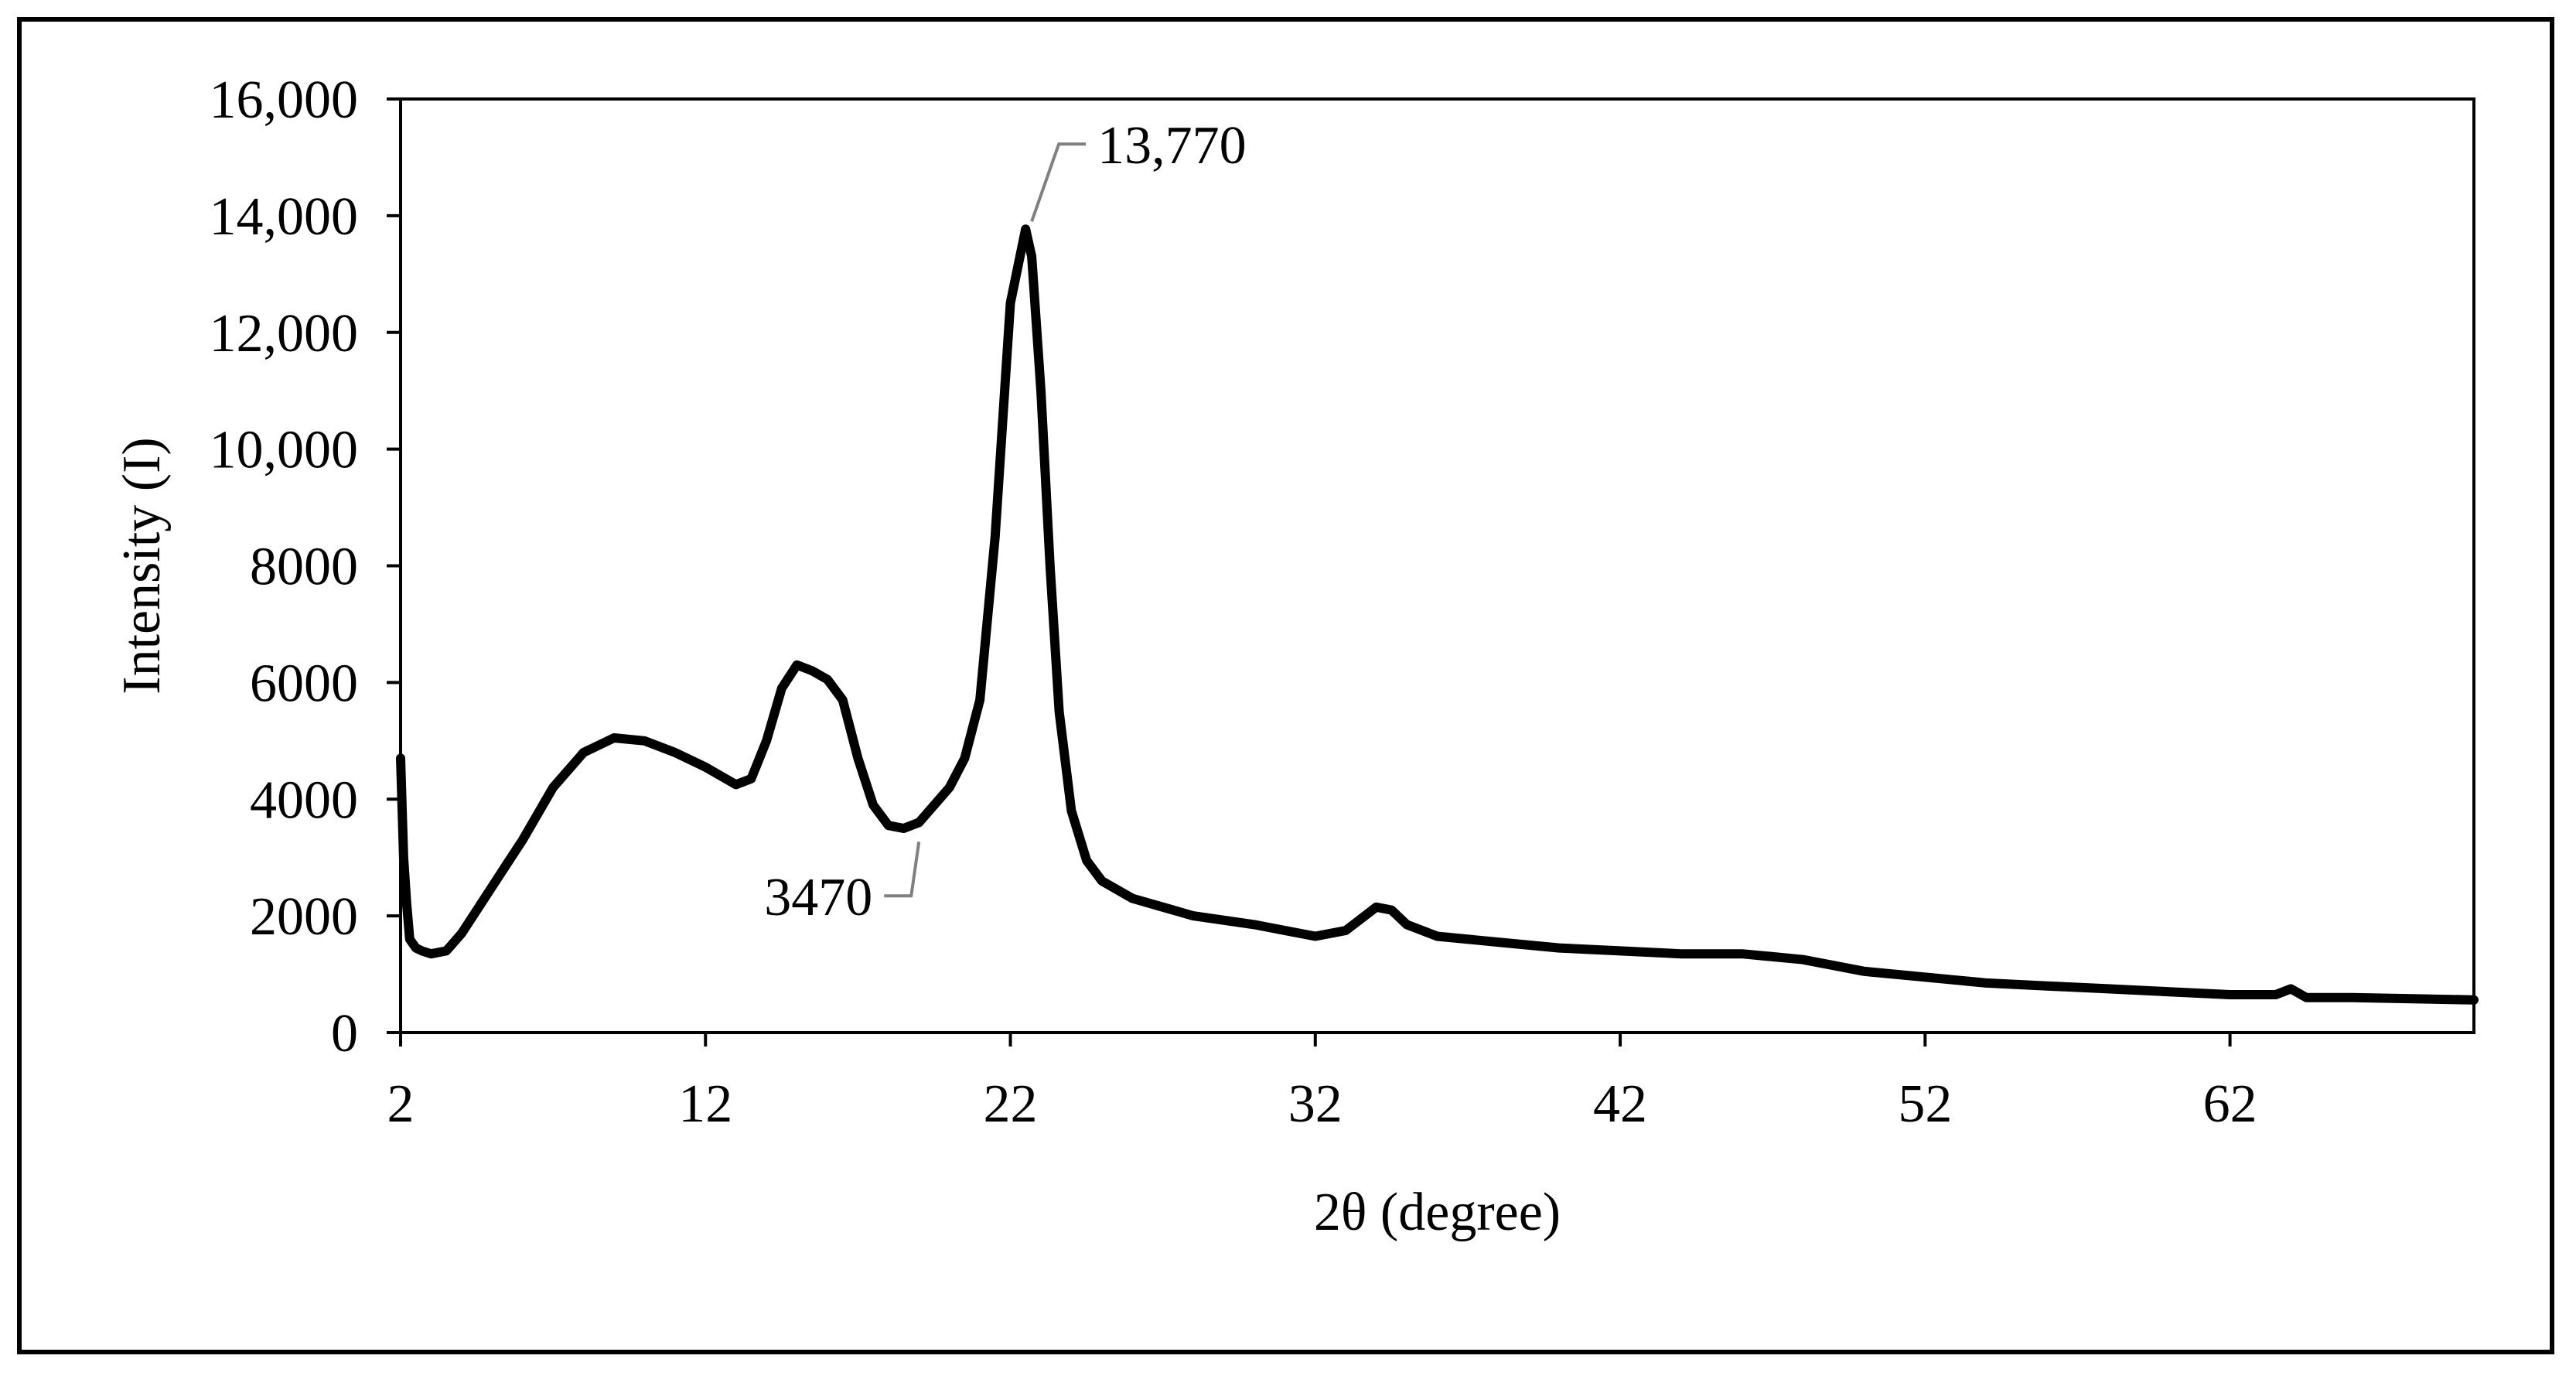  What do you see at coordinates (1005, 521) in the screenshot?
I see `peak-annotations: 13,770 3470` at bounding box center [1005, 521].